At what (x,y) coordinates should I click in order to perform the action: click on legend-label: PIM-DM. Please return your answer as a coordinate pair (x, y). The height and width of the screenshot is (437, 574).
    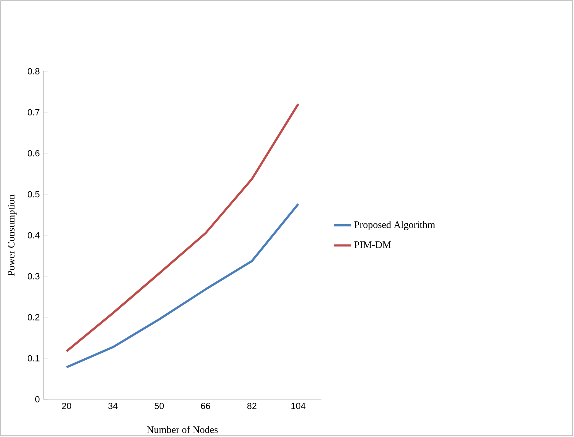
    Looking at the image, I should click on (373, 245).